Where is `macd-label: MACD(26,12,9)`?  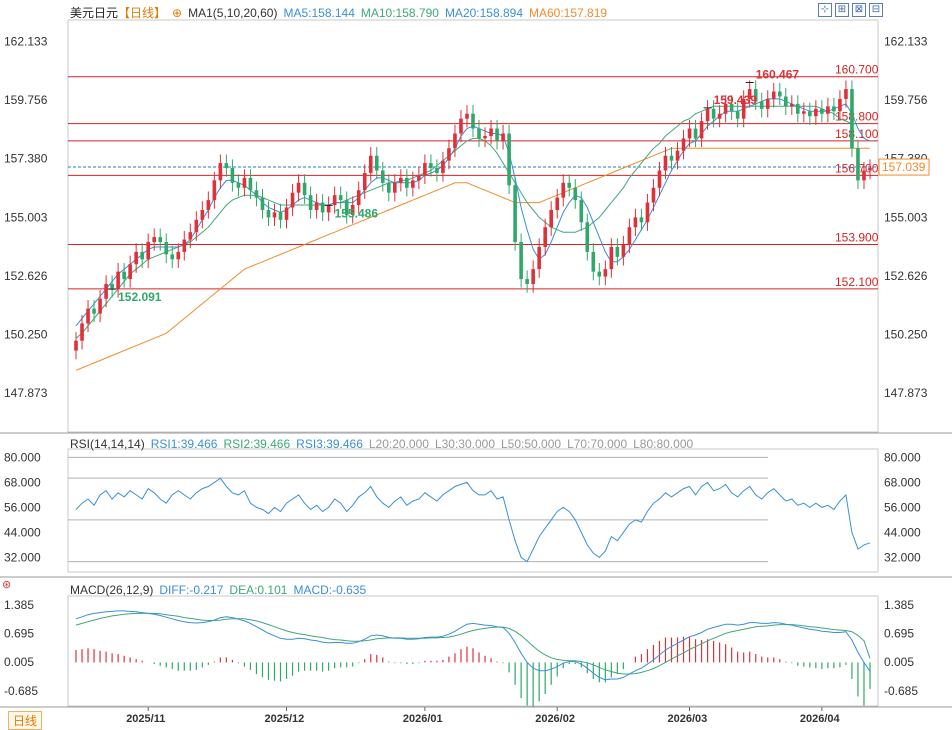 macd-label: MACD(26,12,9) is located at coordinates (112, 590).